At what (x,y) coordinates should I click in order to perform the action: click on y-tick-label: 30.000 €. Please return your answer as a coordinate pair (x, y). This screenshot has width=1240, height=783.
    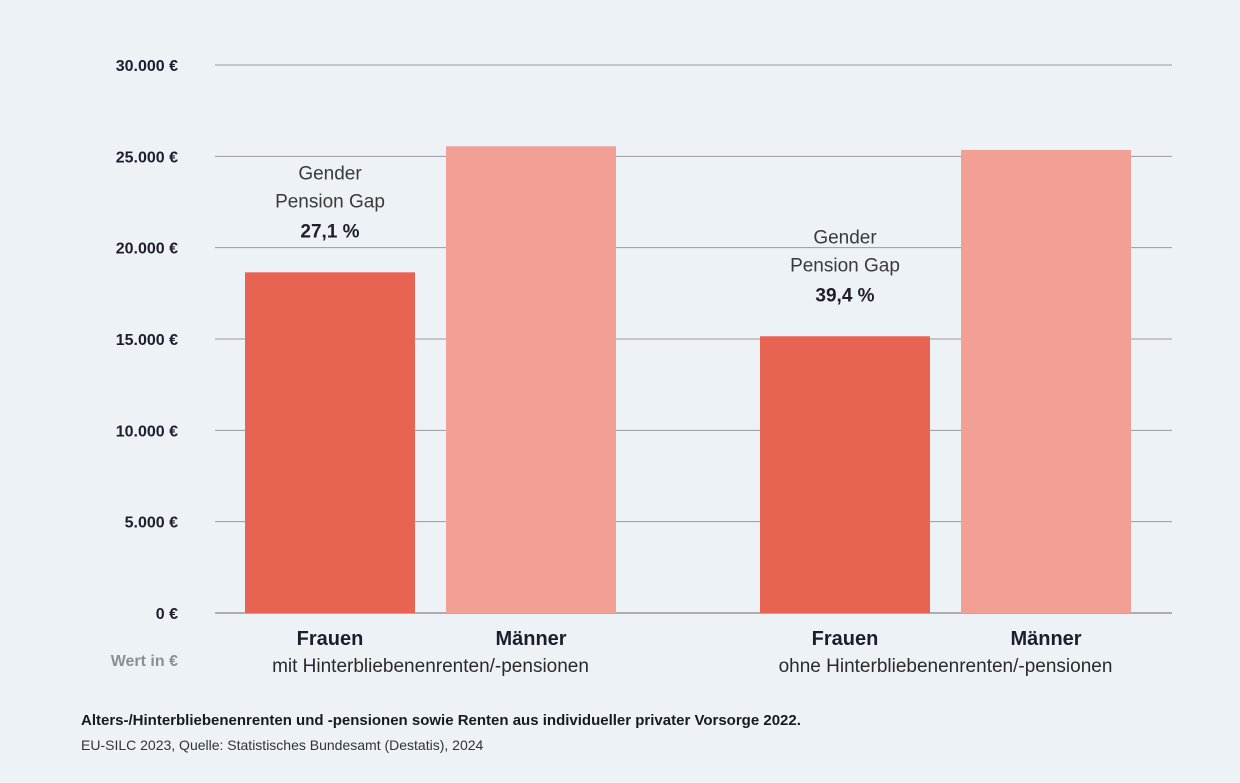
    Looking at the image, I should click on (147, 66).